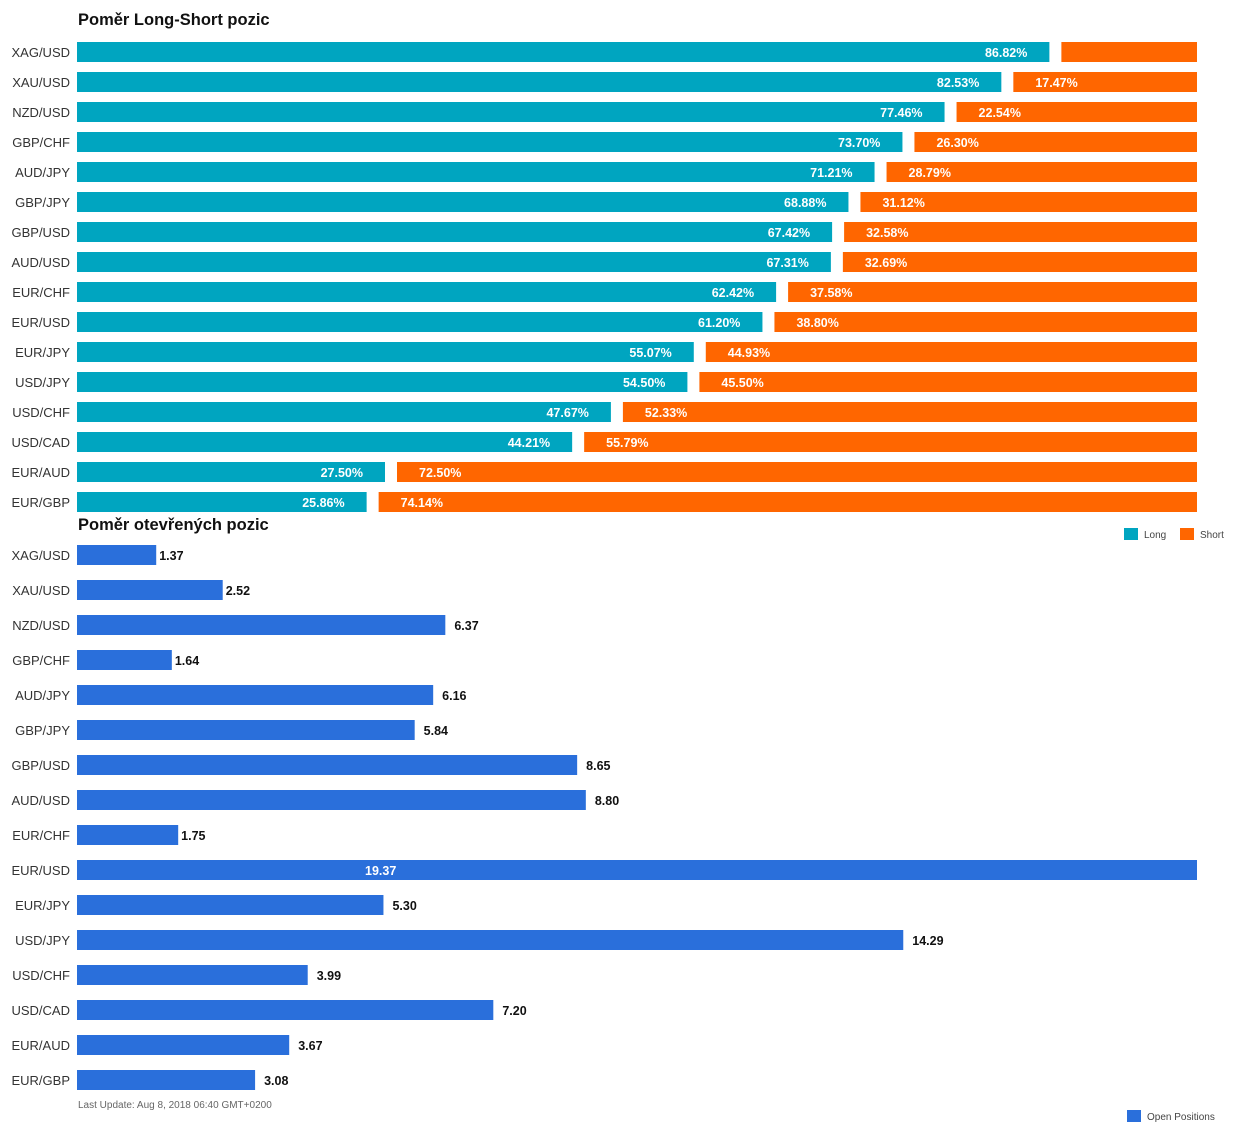 Image resolution: width=1234 pixels, height=1128 pixels. What do you see at coordinates (742, 383) in the screenshot?
I see `short-value-label: 45.50%` at bounding box center [742, 383].